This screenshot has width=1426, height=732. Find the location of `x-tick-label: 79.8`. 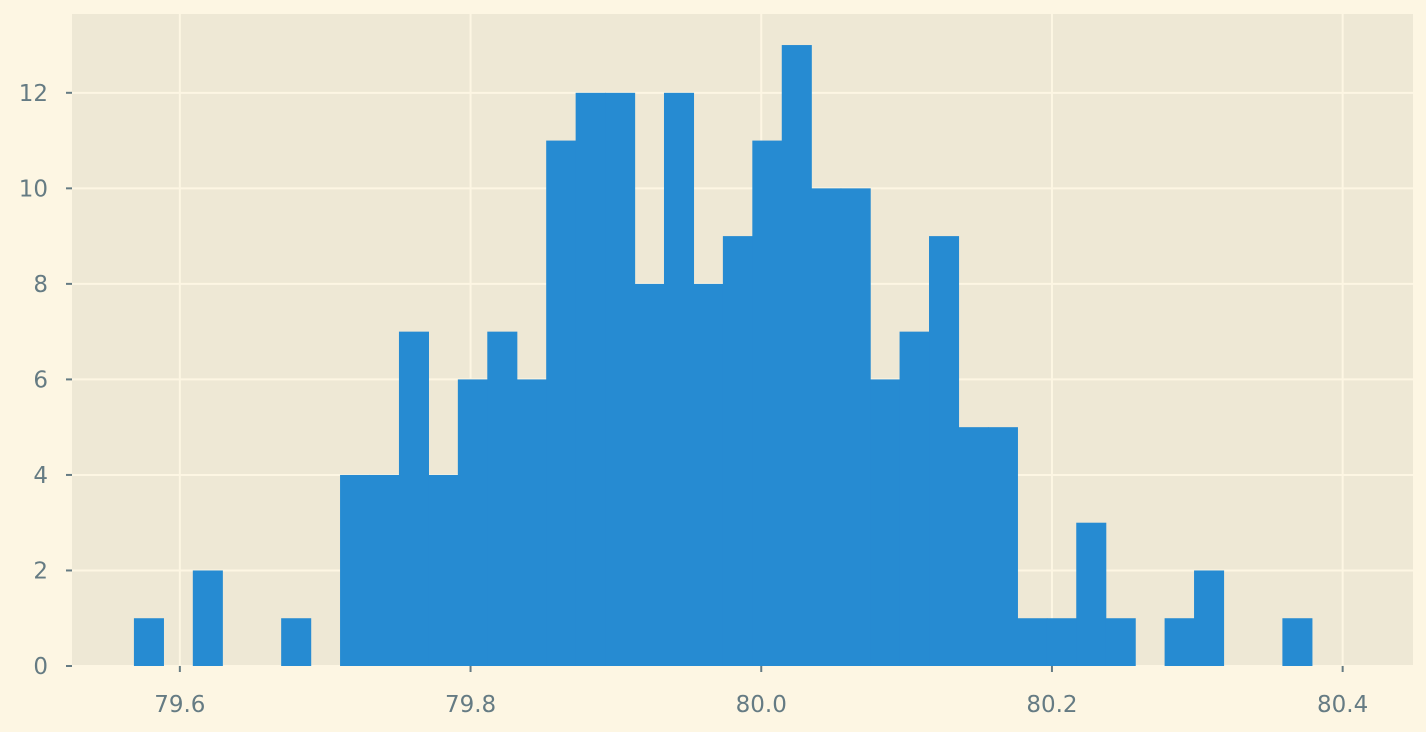

x-tick-label: 79.8 is located at coordinates (470, 705).